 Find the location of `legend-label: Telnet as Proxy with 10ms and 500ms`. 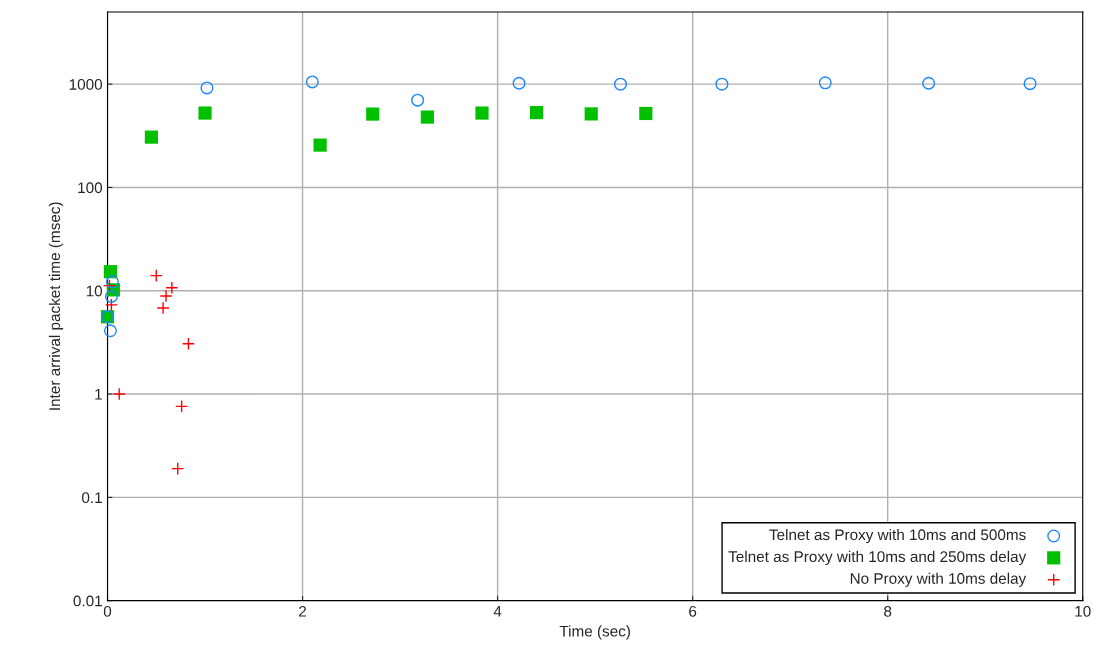

legend-label: Telnet as Proxy with 10ms and 500ms is located at coordinates (897, 536).